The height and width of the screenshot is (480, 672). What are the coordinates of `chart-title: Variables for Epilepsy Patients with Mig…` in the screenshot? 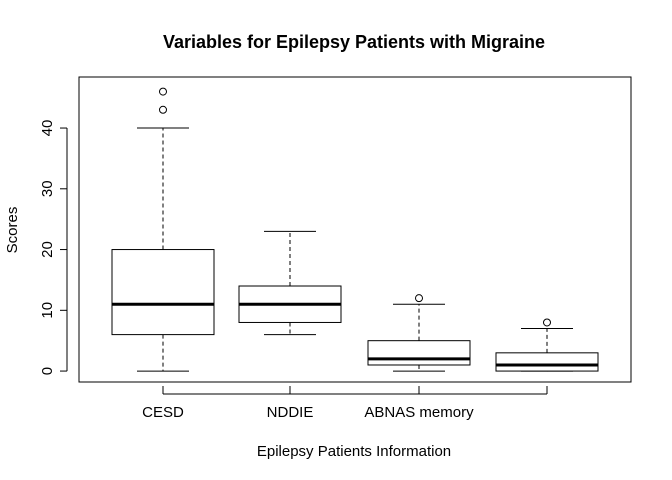 It's located at (354, 42).